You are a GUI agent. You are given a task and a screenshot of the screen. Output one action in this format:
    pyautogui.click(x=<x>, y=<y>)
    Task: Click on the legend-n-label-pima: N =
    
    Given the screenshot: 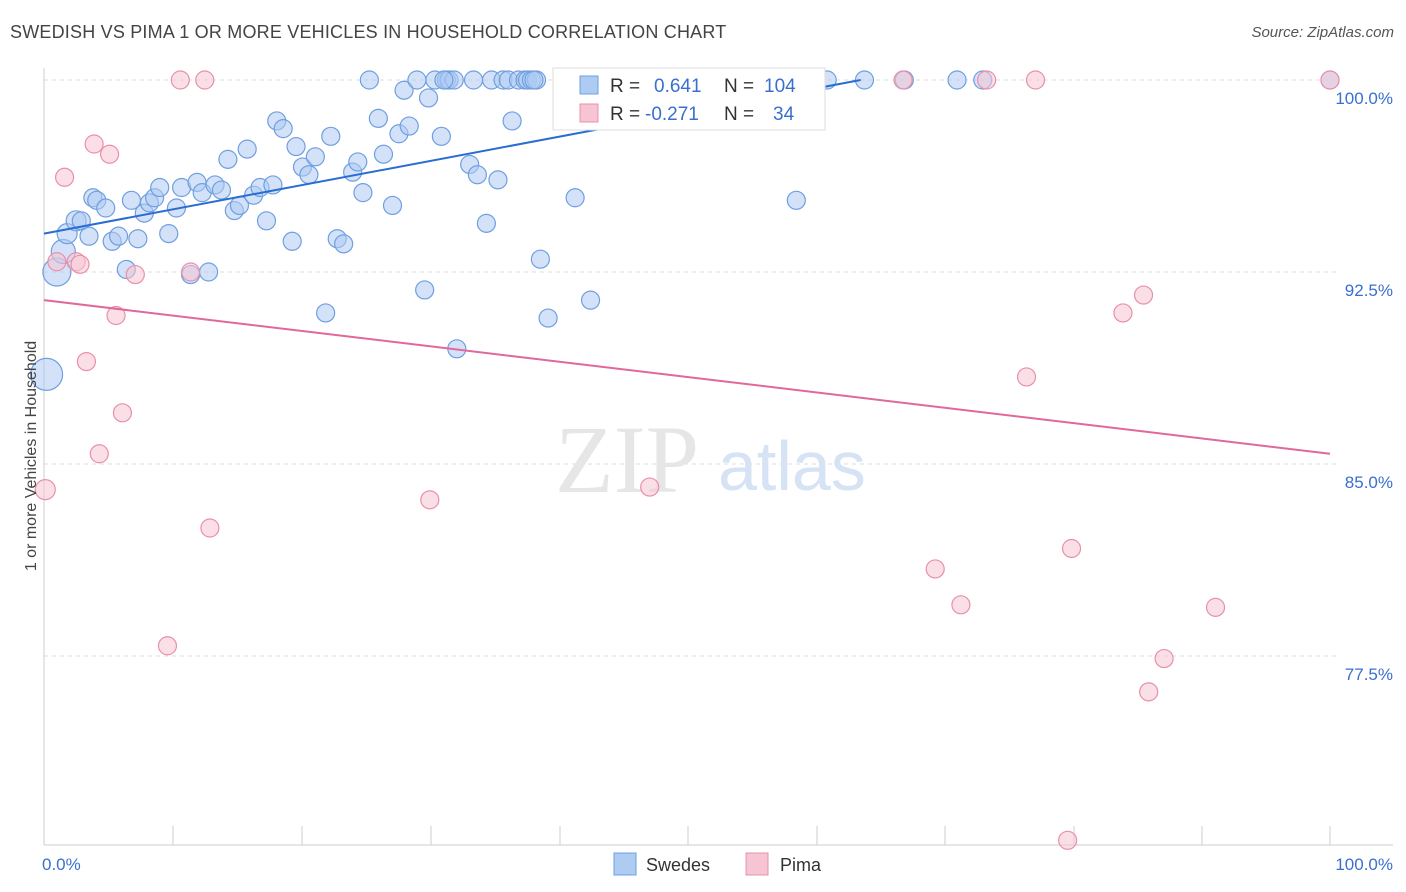 What is the action you would take?
    pyautogui.click(x=739, y=114)
    